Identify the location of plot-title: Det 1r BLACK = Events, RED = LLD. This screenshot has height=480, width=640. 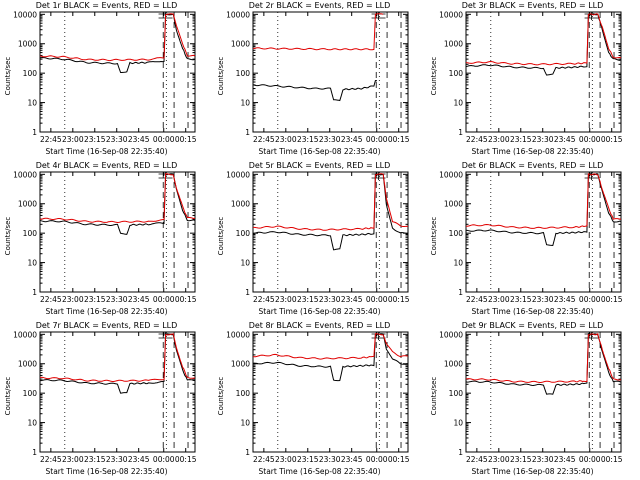
(106, 5).